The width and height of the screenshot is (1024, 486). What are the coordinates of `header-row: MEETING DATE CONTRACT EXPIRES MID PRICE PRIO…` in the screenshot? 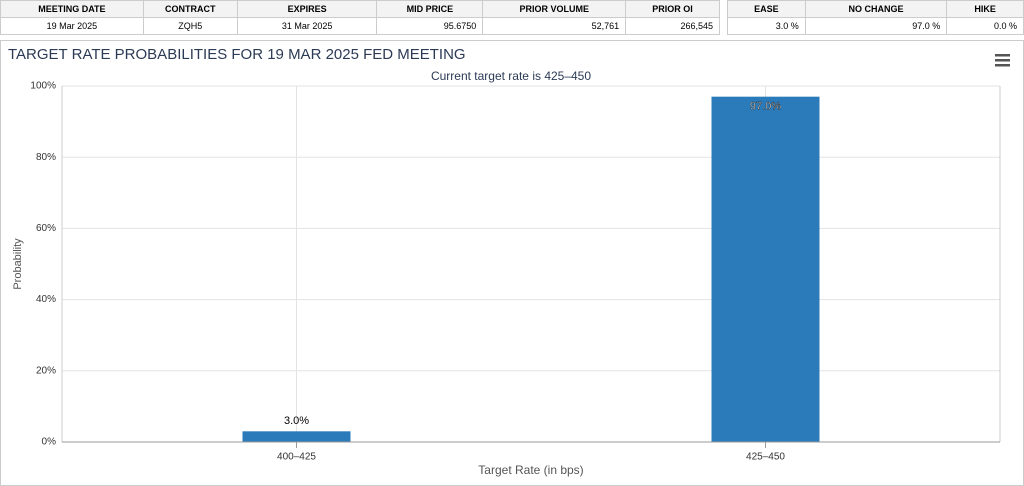 It's located at (360, 9).